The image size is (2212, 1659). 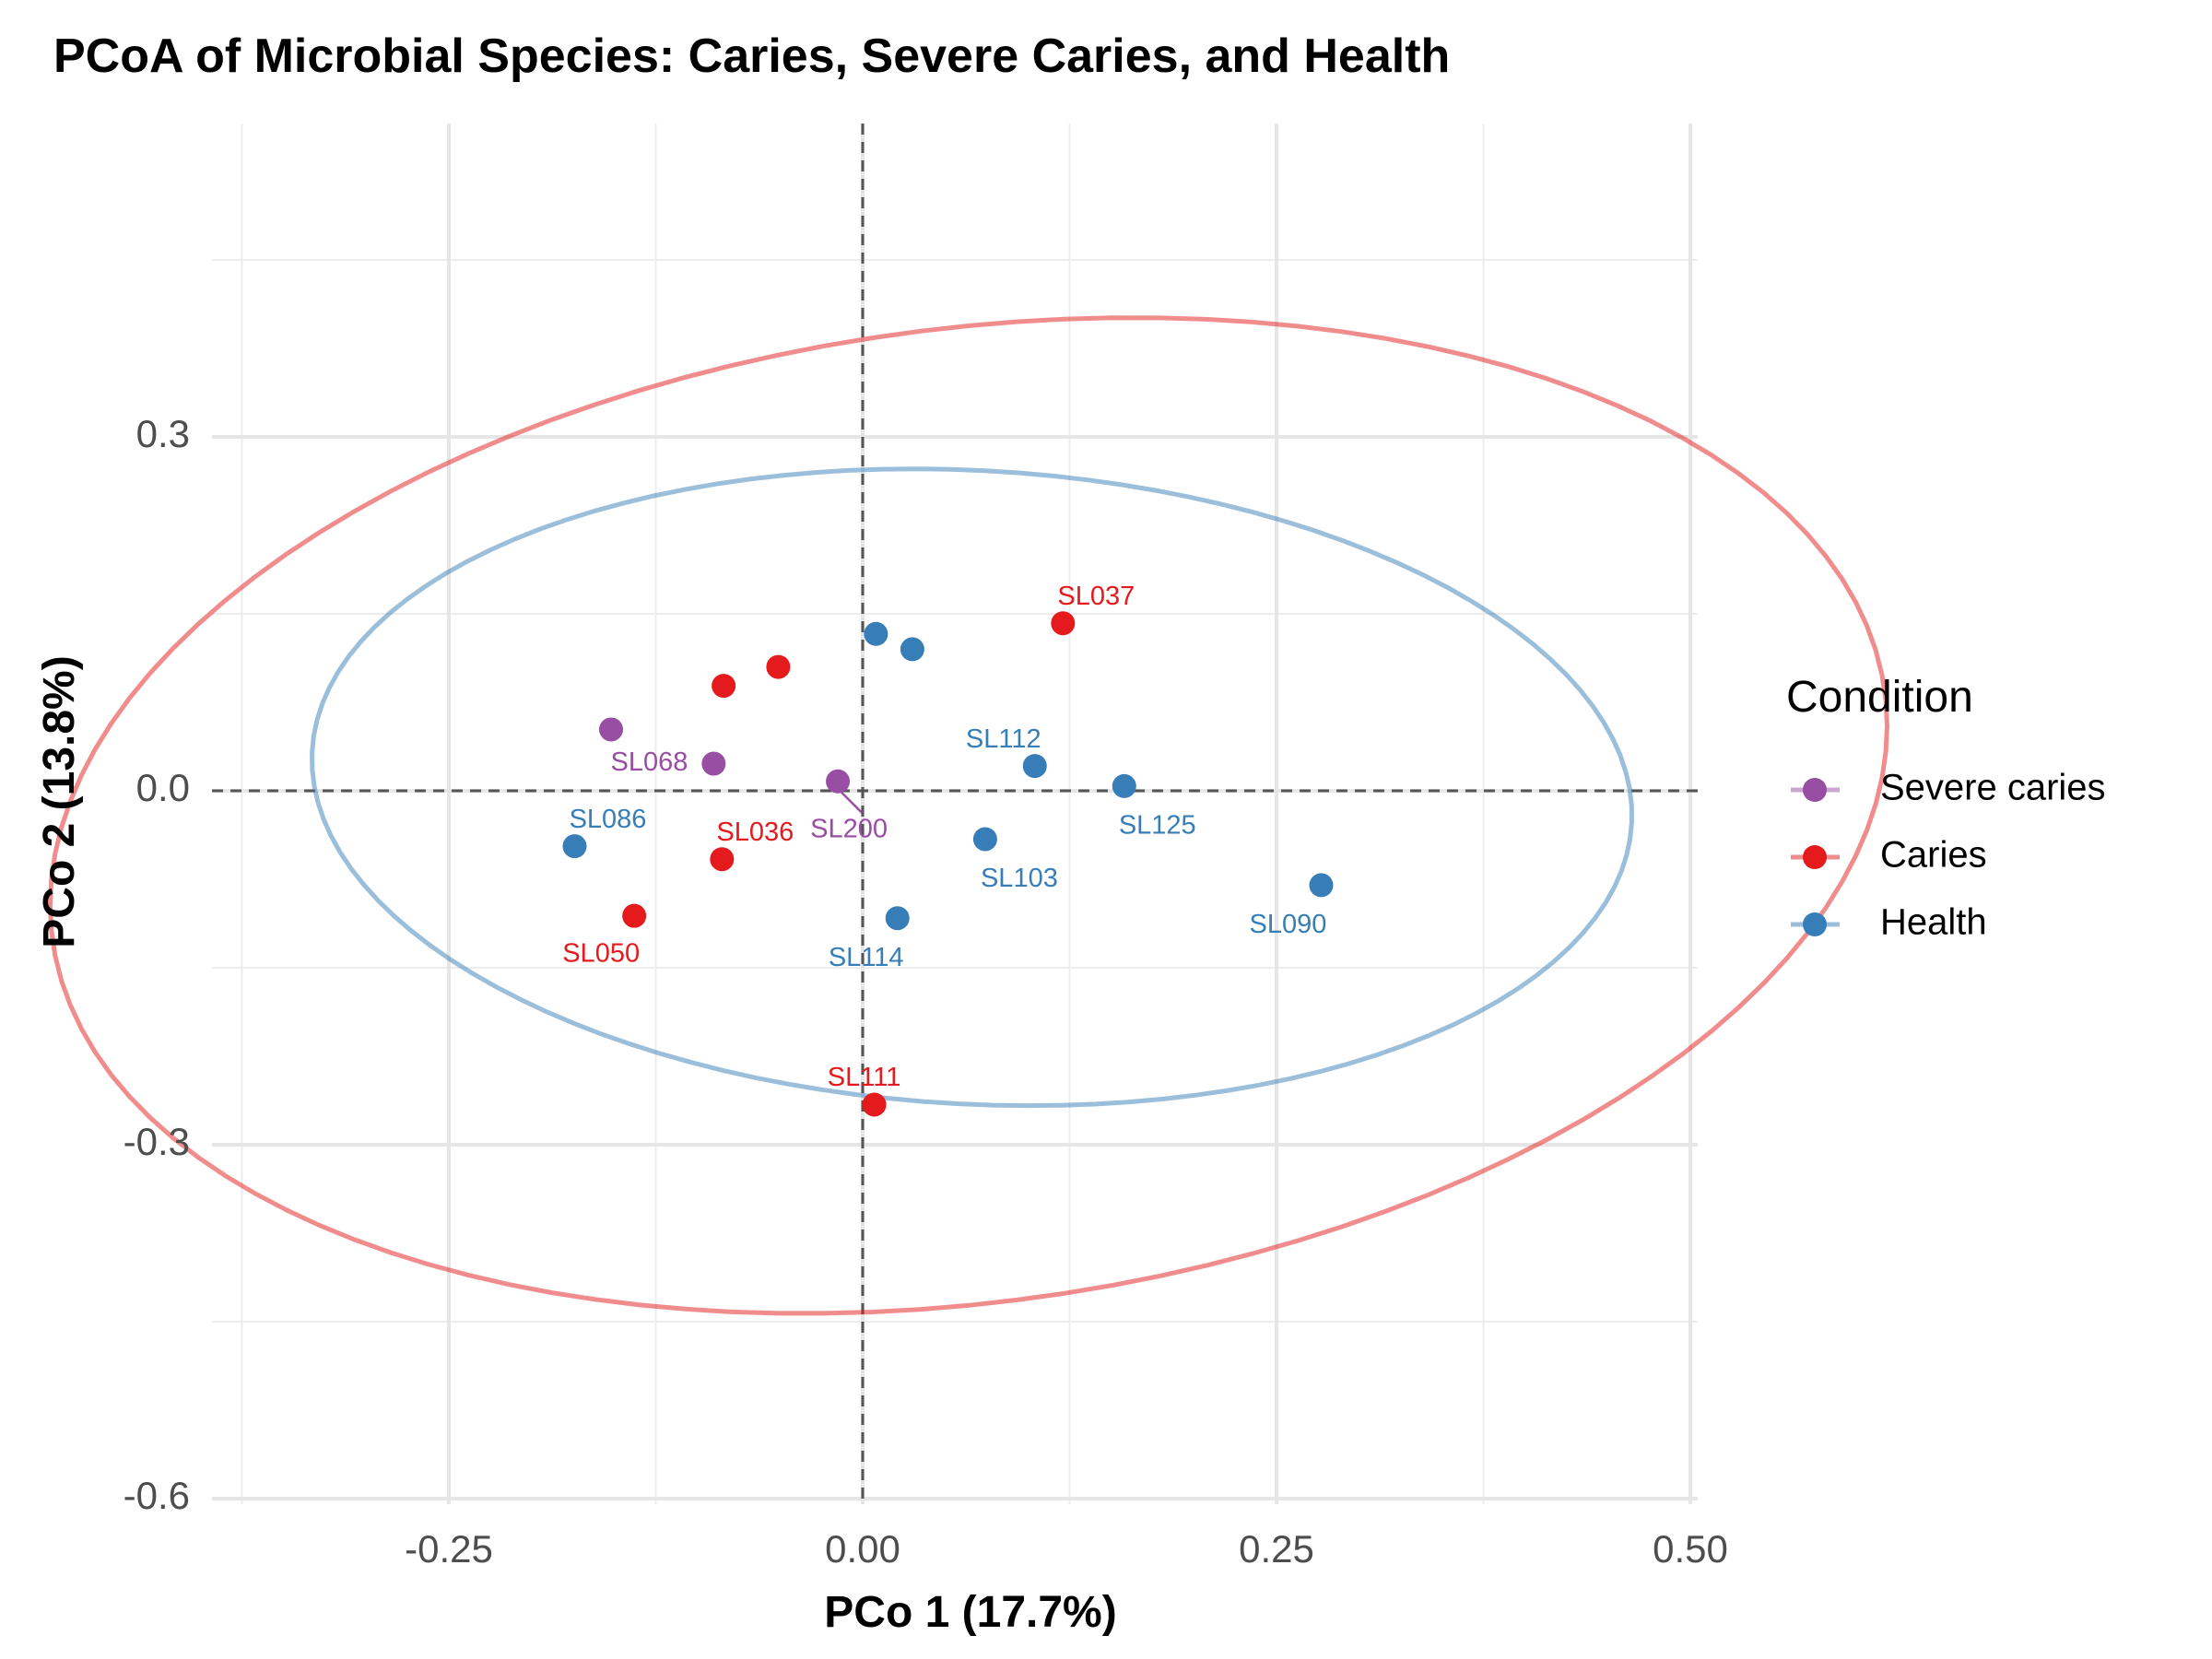 What do you see at coordinates (1096, 596) in the screenshot?
I see `point-label: SL037` at bounding box center [1096, 596].